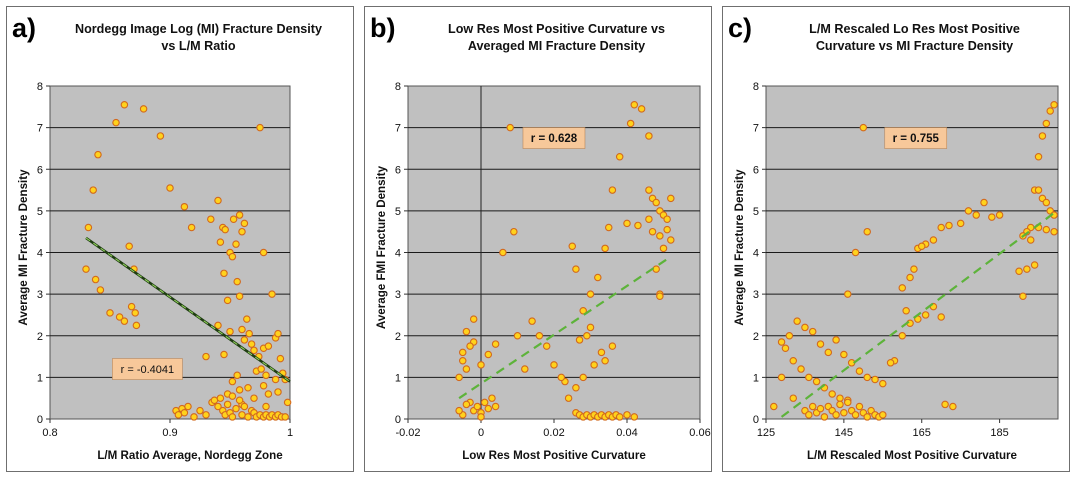 The height and width of the screenshot is (480, 1090). I want to click on y-tick-label-a: 0, so click(40, 420).